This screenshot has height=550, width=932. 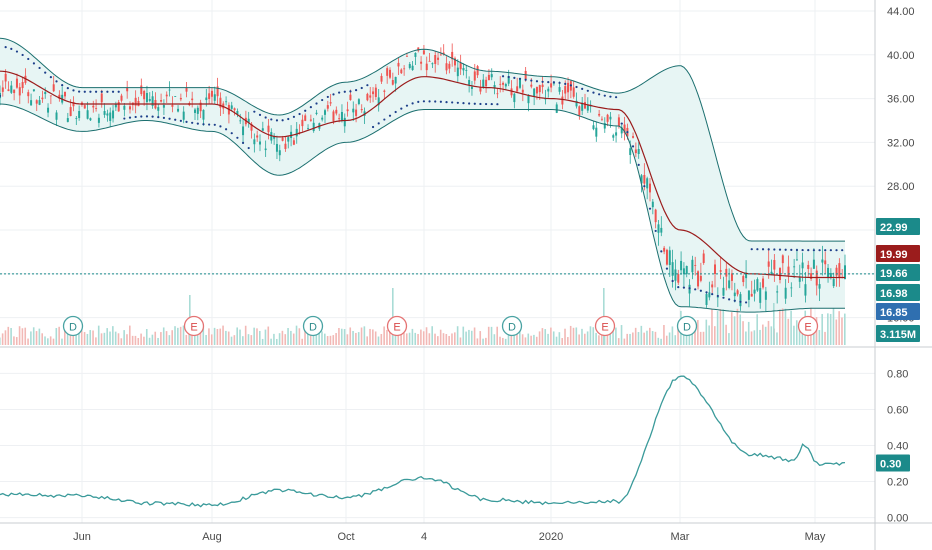 What do you see at coordinates (898, 226) in the screenshot?
I see `price-label-badge: 22.99` at bounding box center [898, 226].